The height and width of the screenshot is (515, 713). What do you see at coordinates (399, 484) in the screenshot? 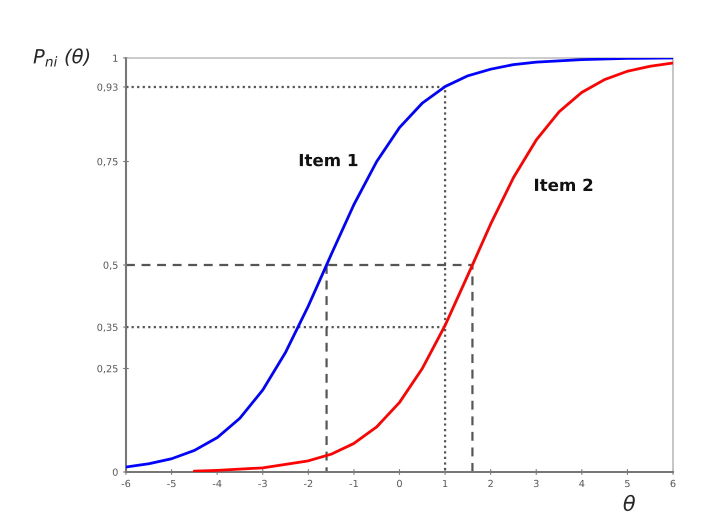
I see `x-tick-label: 0` at bounding box center [399, 484].